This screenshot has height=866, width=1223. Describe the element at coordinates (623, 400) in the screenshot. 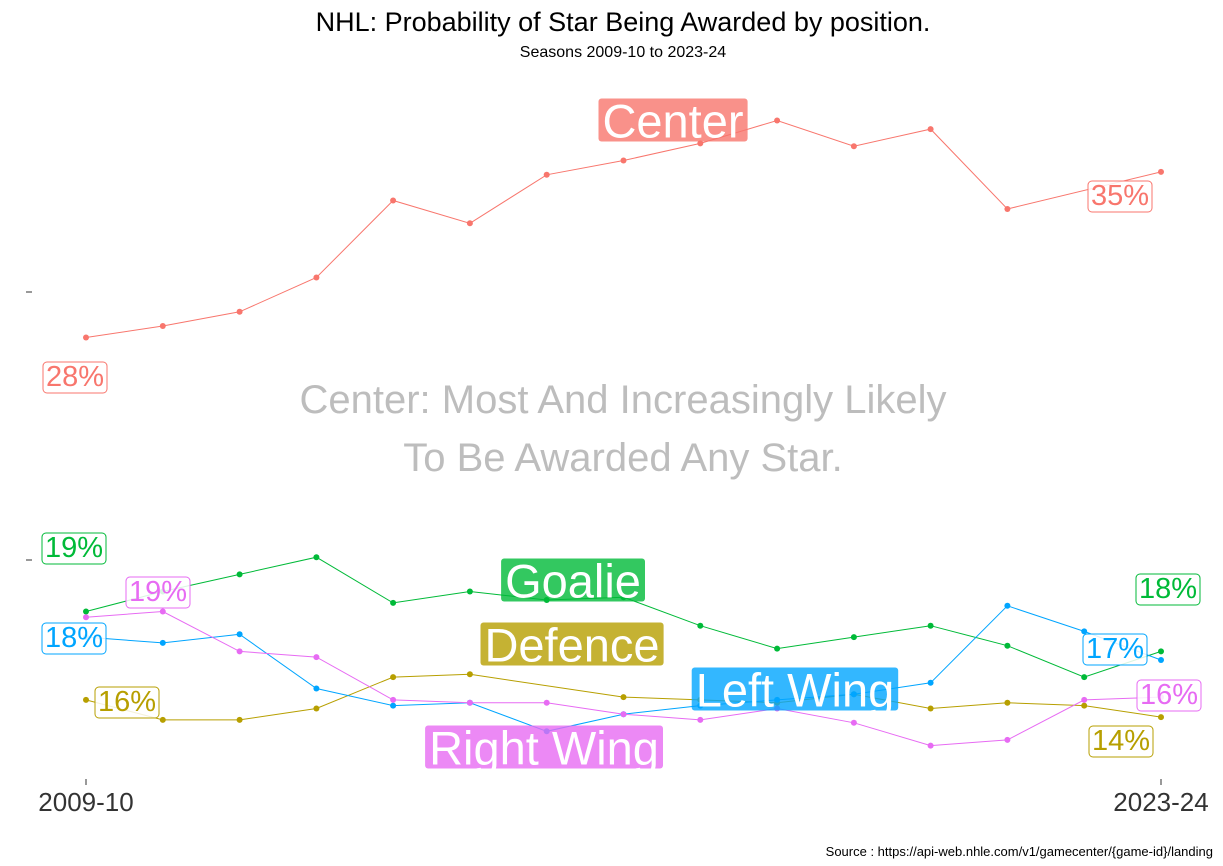

I see `annotation-line-1: Center: Most And Increasingly Likely` at that location.